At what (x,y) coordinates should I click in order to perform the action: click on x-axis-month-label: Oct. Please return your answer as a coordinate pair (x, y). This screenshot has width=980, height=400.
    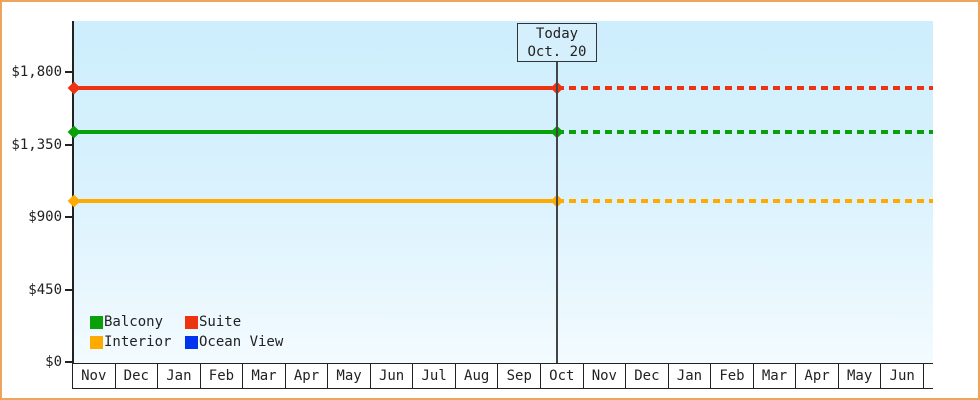
    Looking at the image, I should click on (561, 376).